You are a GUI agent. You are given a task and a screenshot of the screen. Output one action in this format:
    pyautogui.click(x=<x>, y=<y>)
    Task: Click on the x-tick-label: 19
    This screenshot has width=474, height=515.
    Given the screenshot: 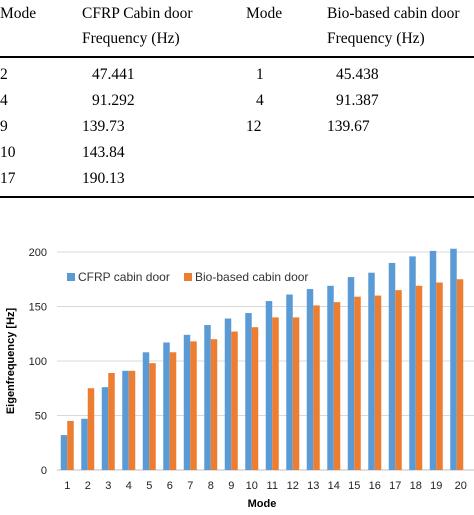 What is the action you would take?
    pyautogui.click(x=436, y=486)
    